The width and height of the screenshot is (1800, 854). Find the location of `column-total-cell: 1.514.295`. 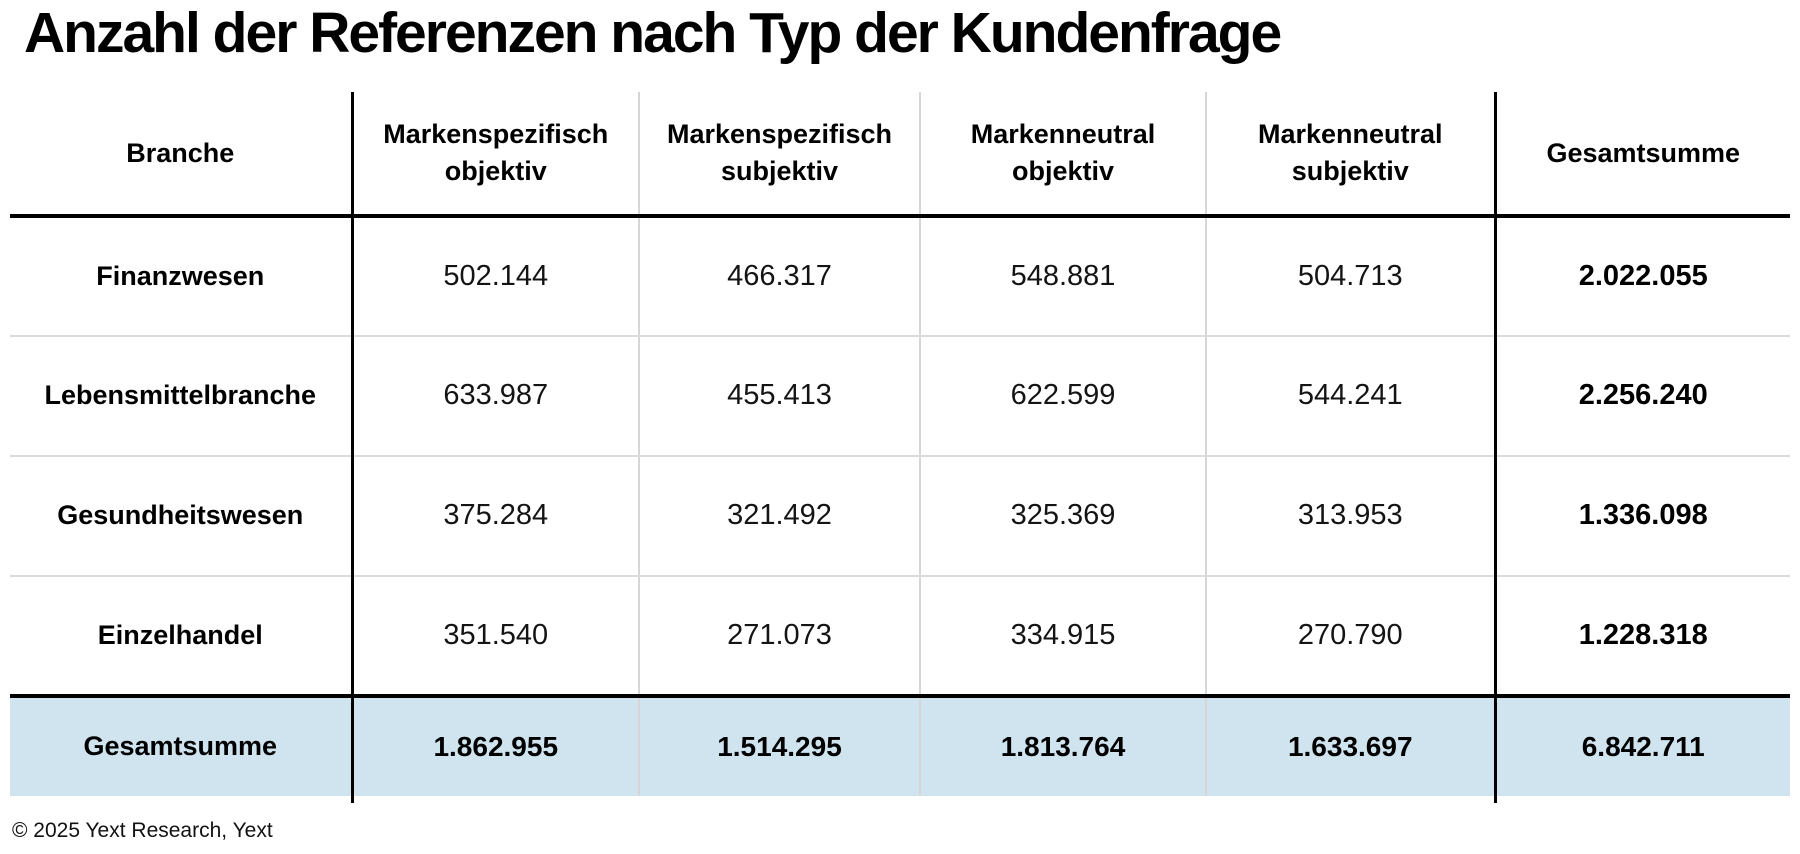

column-total-cell: 1.514.295 is located at coordinates (780, 745).